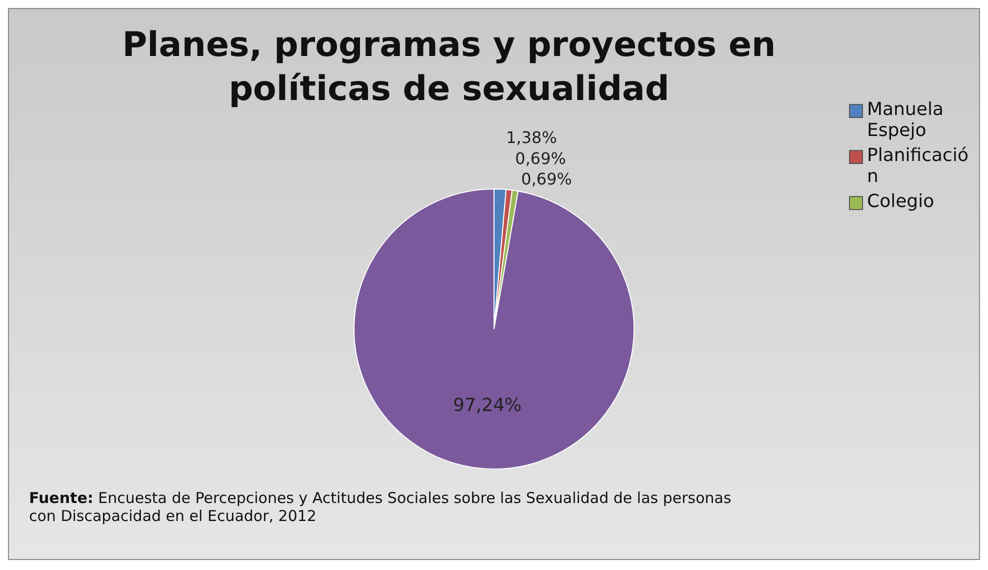  What do you see at coordinates (918, 166) in the screenshot?
I see `legend-label: Planificación` at bounding box center [918, 166].